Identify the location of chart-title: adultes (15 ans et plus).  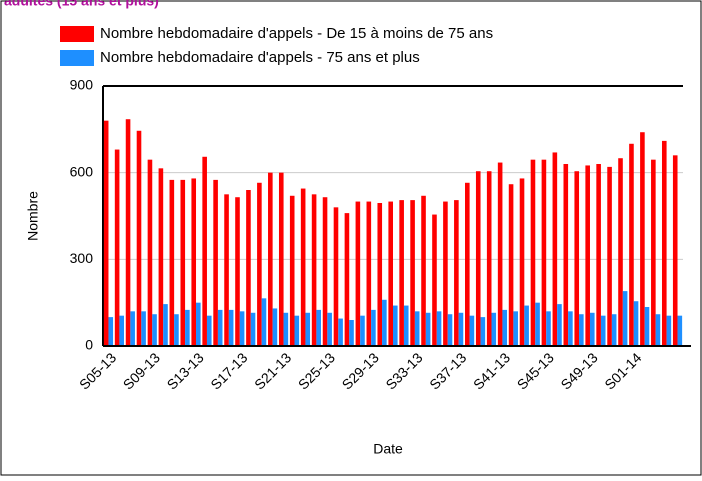
(81, 4).